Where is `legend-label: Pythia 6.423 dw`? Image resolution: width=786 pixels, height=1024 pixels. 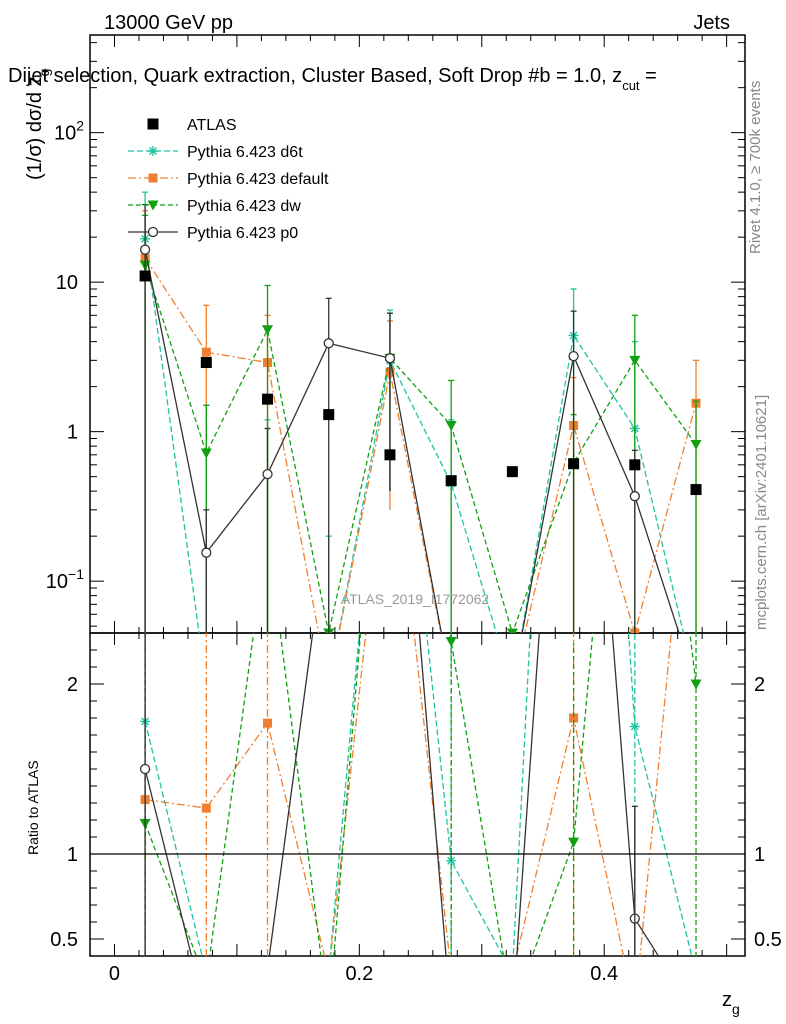 legend-label: Pythia 6.423 dw is located at coordinates (244, 206).